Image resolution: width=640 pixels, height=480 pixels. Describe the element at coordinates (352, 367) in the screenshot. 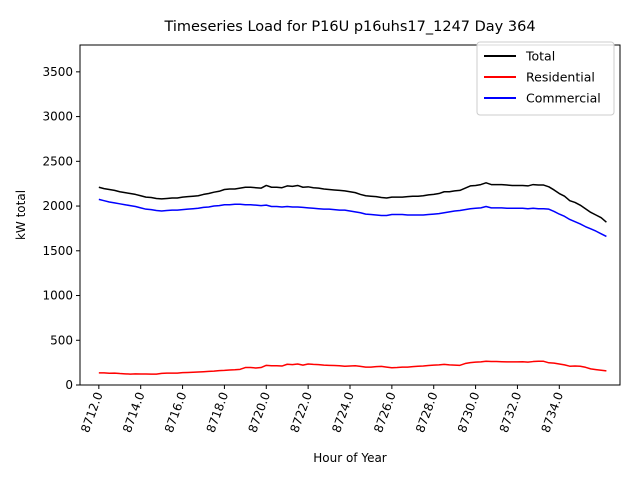

I see `series-line-residential` at that location.